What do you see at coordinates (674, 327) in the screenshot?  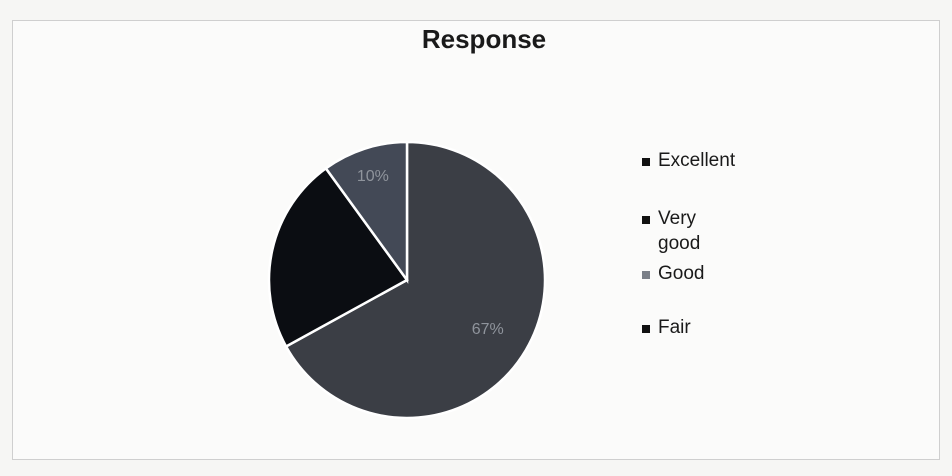 I see `legend-label-fair: Fair` at bounding box center [674, 327].